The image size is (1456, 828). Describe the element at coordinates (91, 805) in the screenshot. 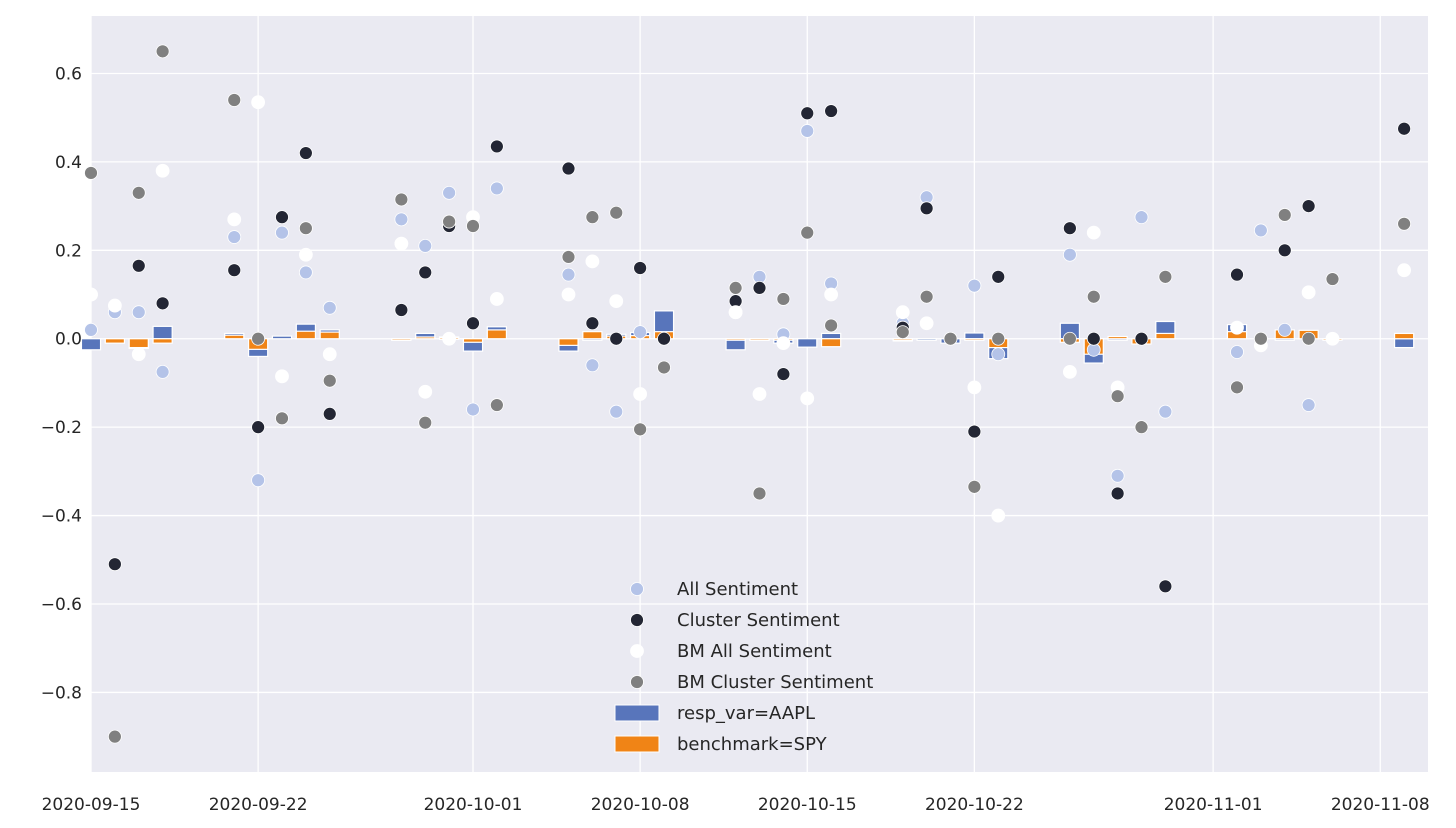

I see `x-tick-label: 2020-09-15` at that location.